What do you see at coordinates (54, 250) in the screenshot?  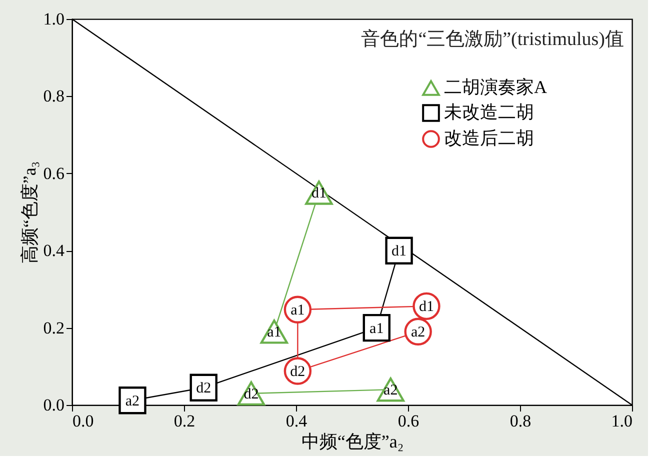 I see `y-tick-label: 0.4` at bounding box center [54, 250].